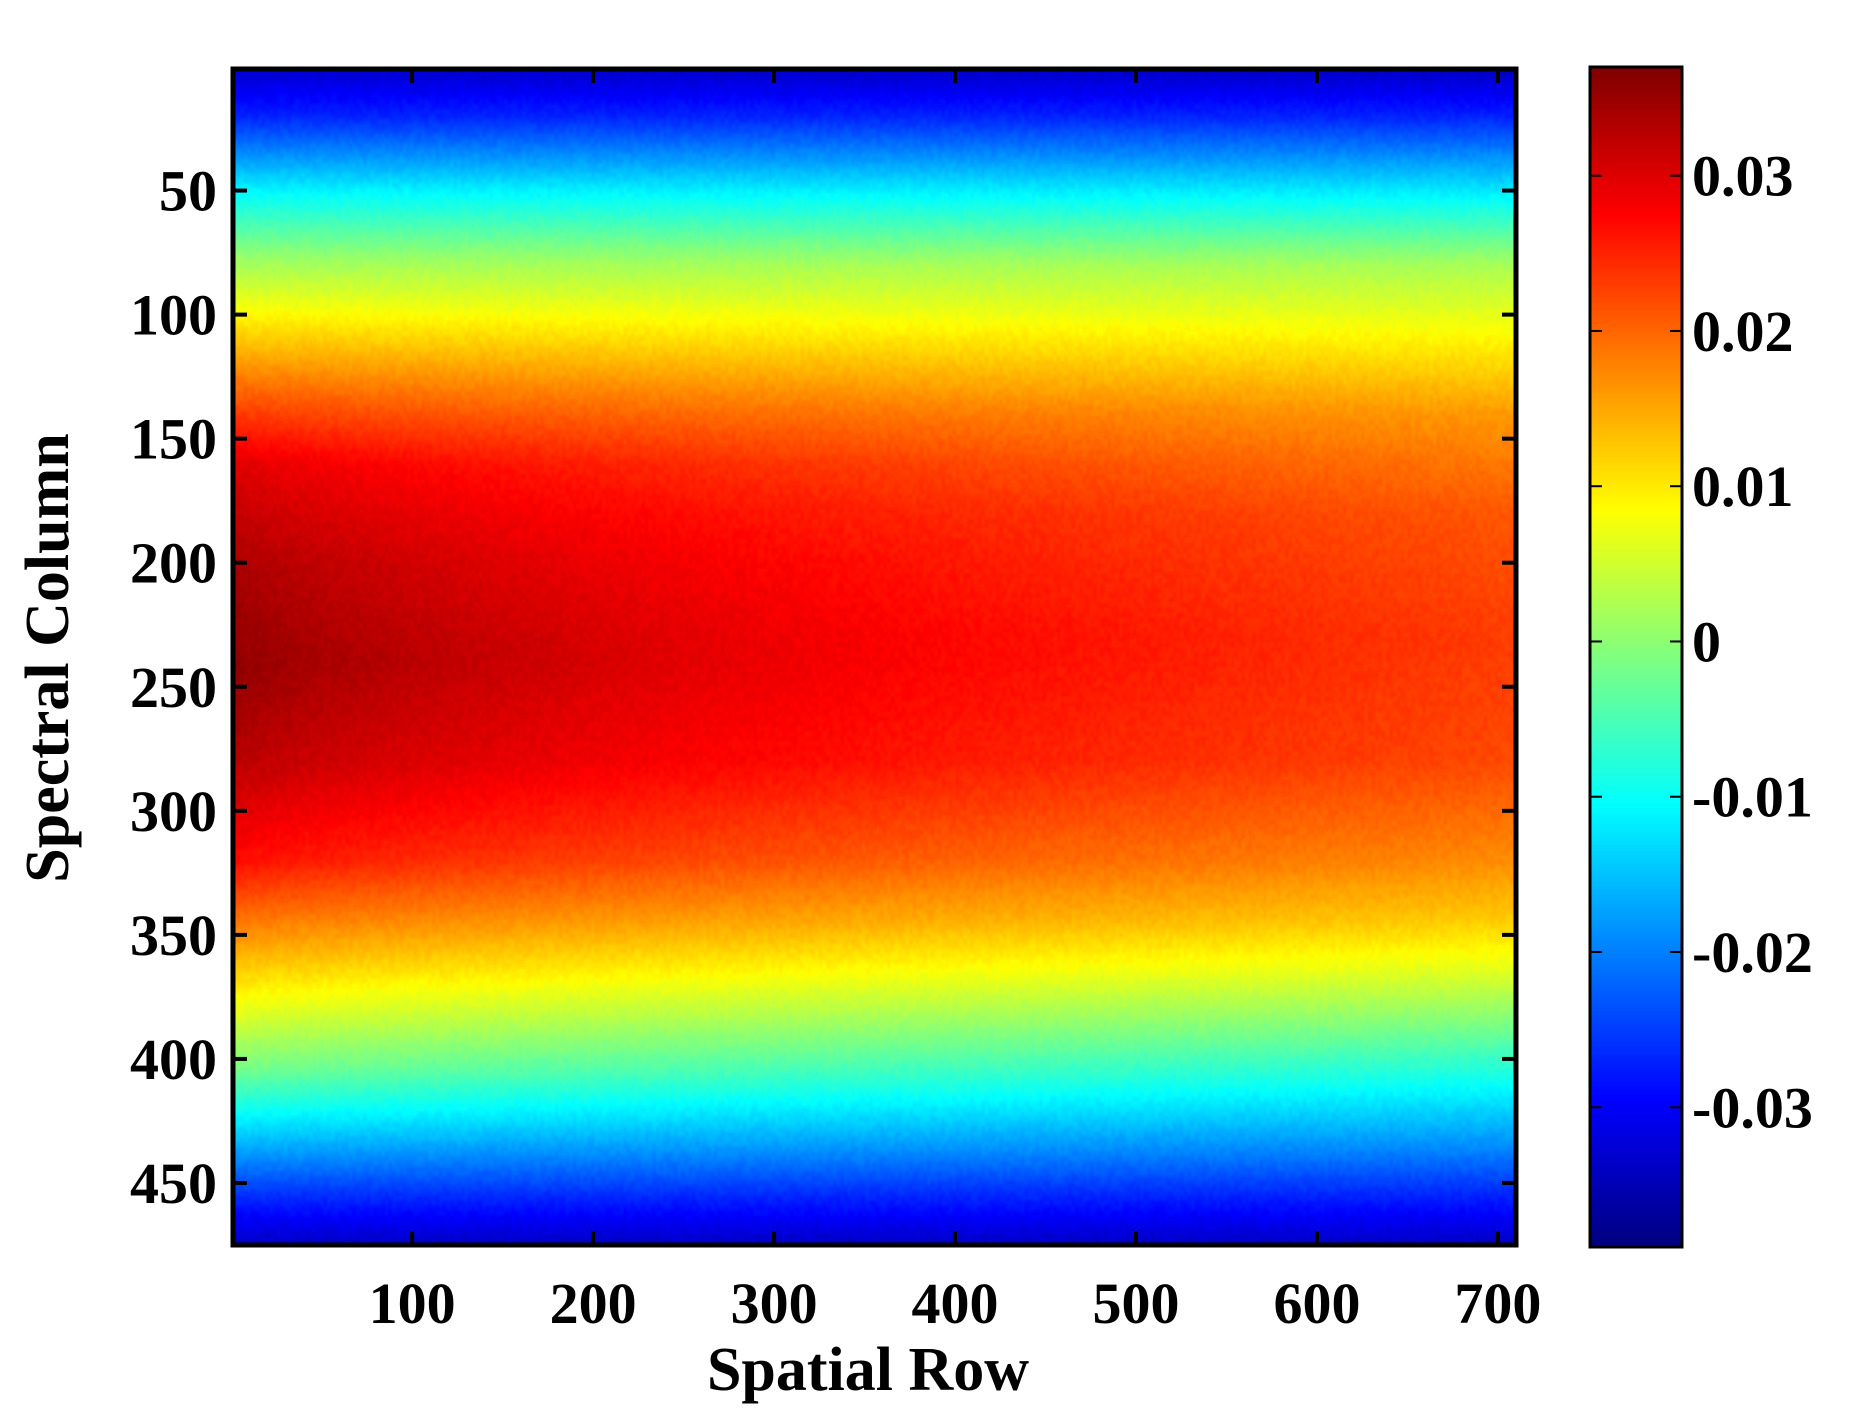  Describe the element at coordinates (955, 1303) in the screenshot. I see `x-tick-label: 400` at that location.